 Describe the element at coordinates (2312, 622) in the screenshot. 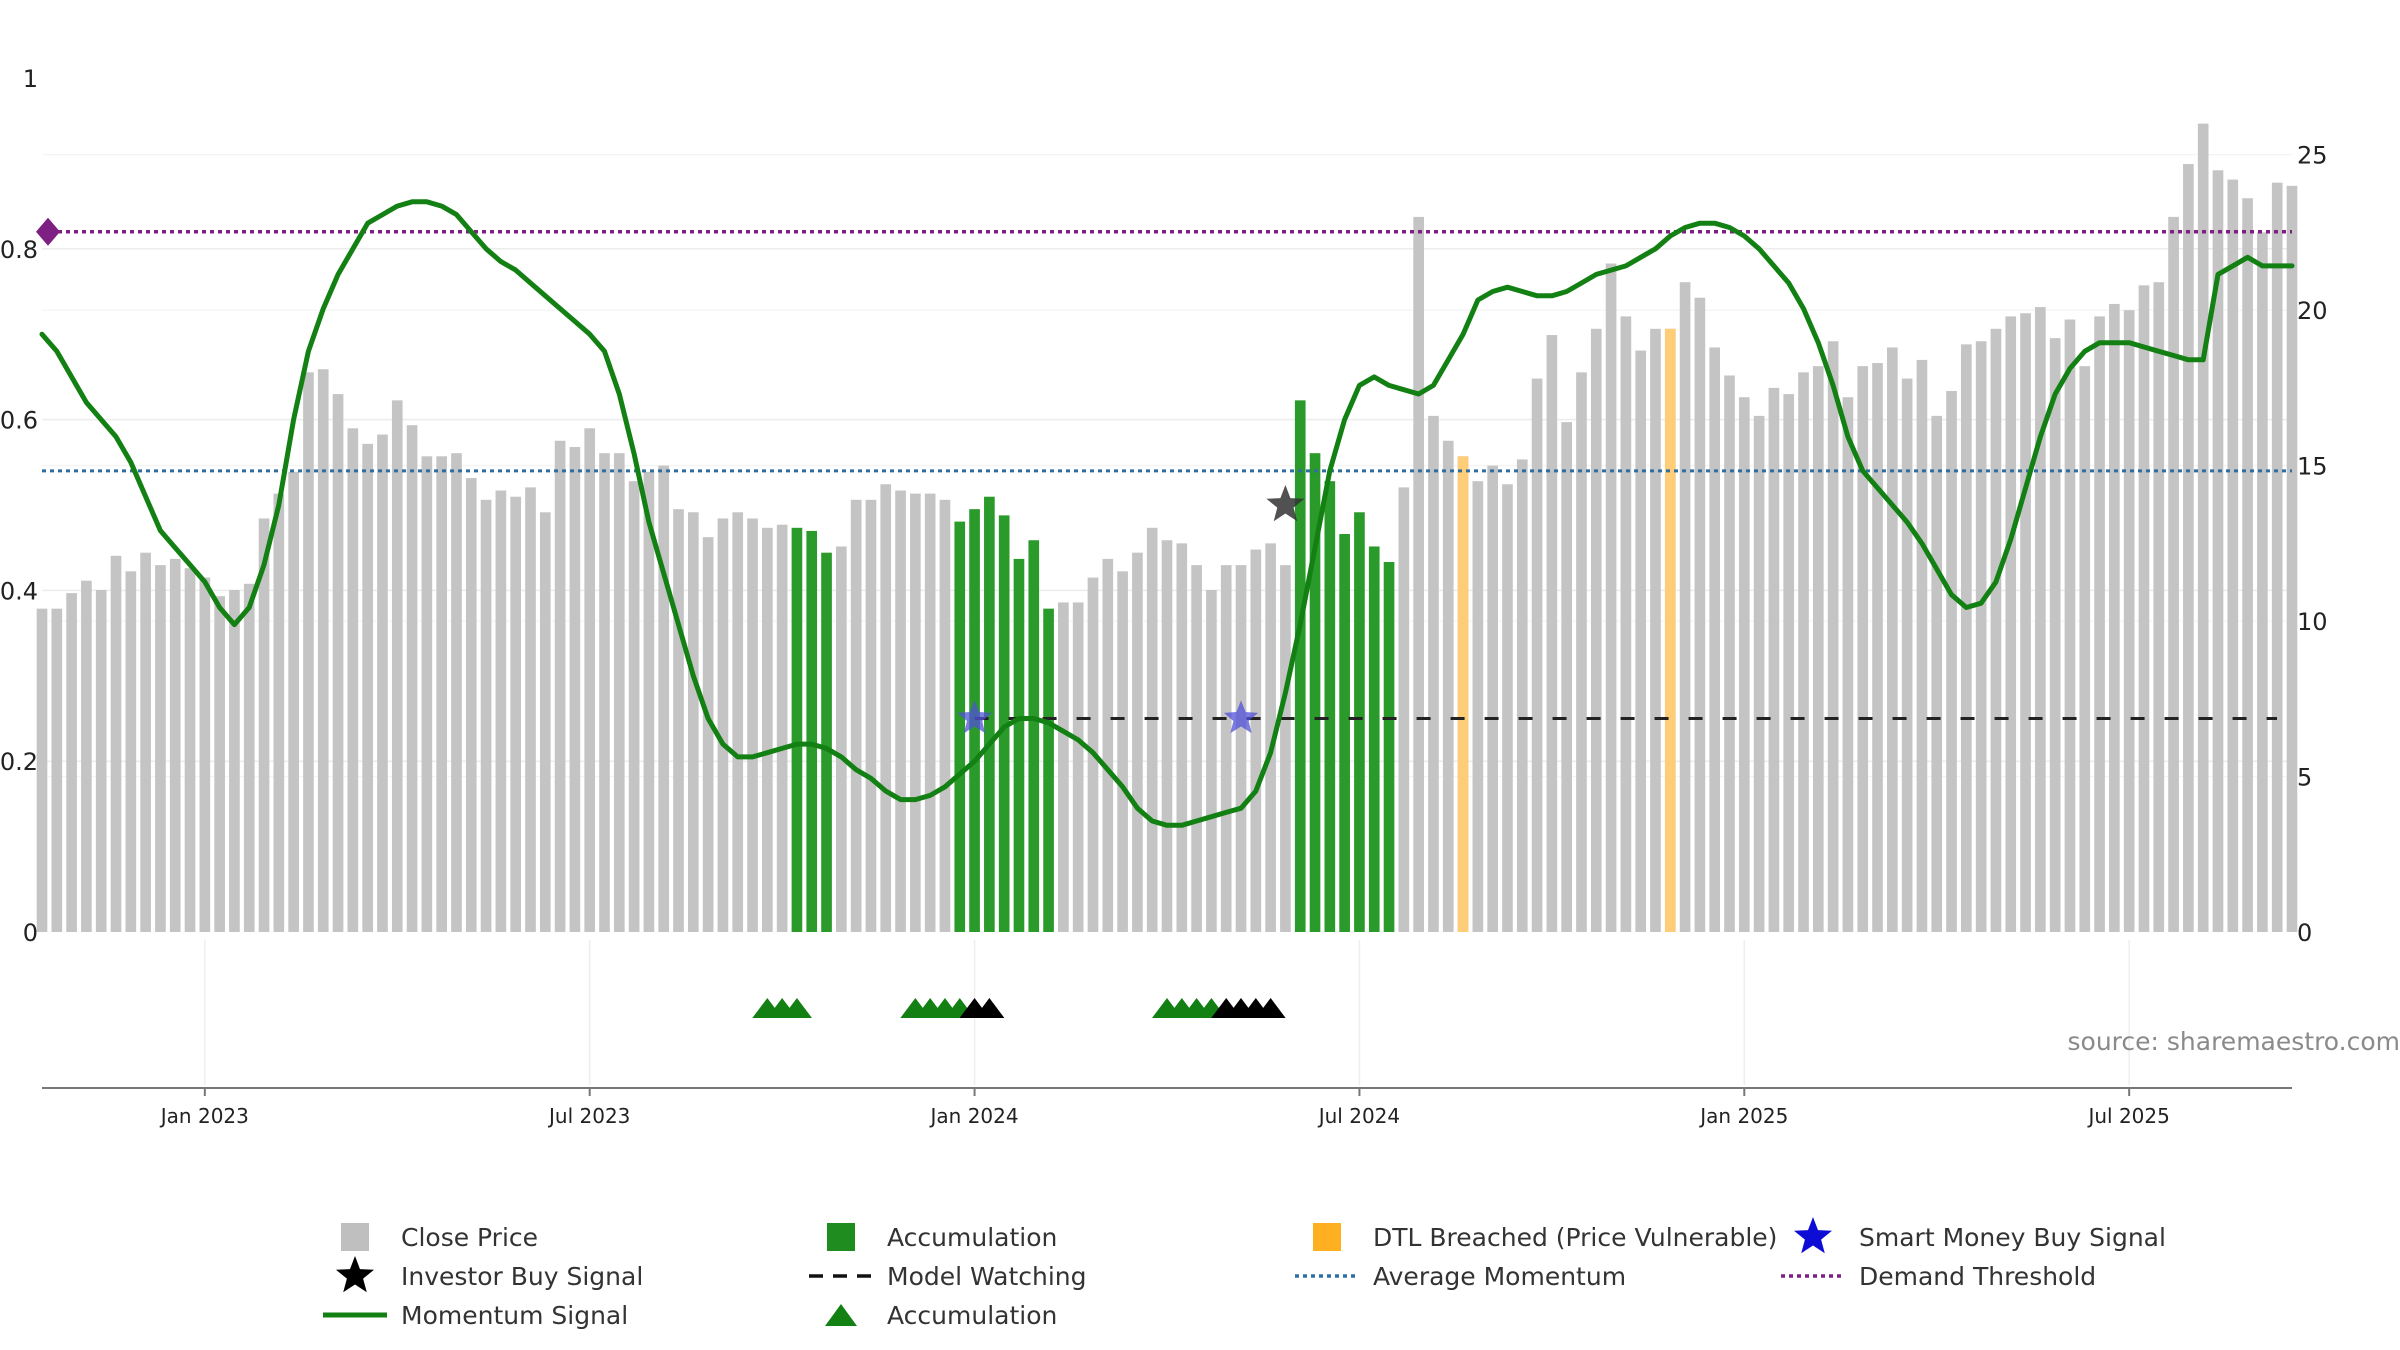

I see `right-axis-tick-label: 10` at that location.